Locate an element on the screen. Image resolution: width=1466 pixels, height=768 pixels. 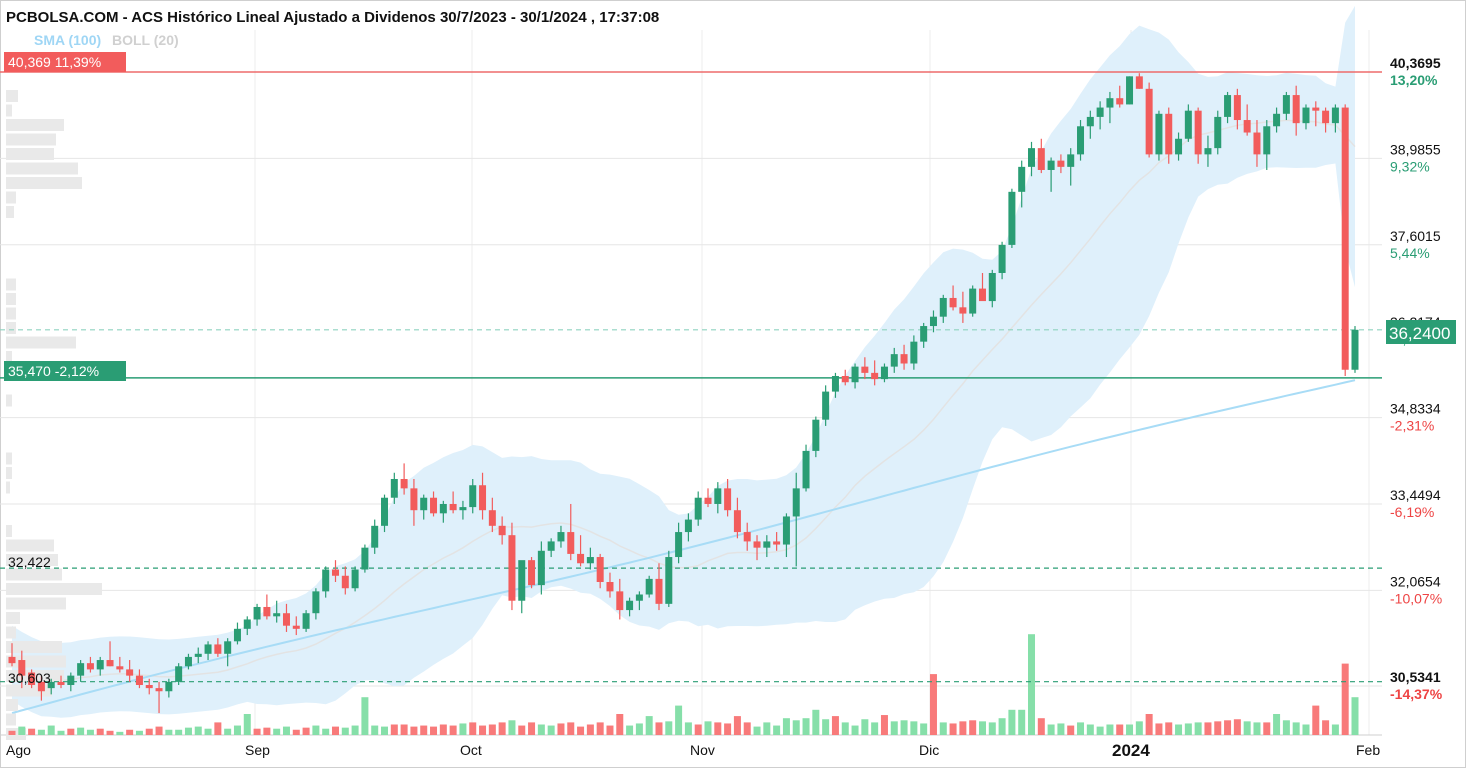
y-tick-label: 37,6015 is located at coordinates (1415, 236).